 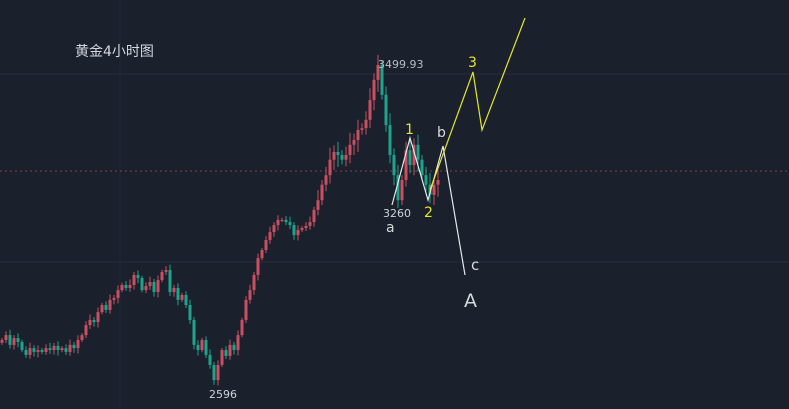 What do you see at coordinates (409, 130) in the screenshot?
I see `wave-label-1: 1` at bounding box center [409, 130].